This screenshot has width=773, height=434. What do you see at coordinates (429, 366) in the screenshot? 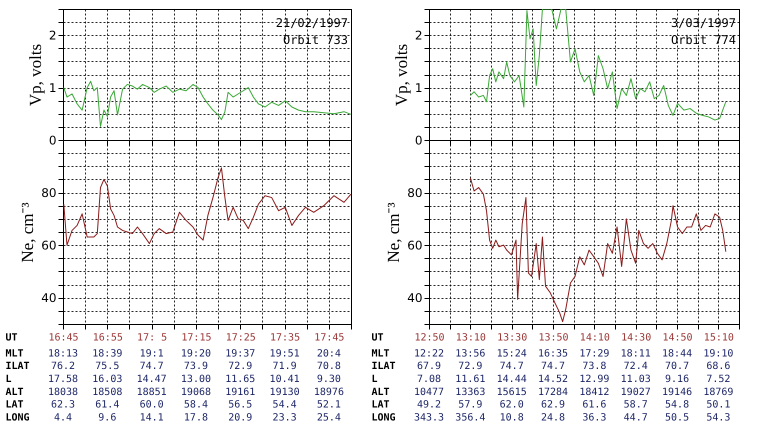
I see `text: 67.9` at bounding box center [429, 366].